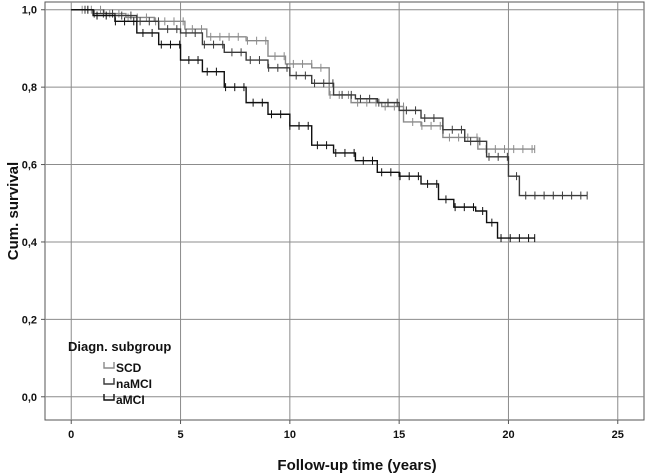 The width and height of the screenshot is (646, 476). What do you see at coordinates (119, 346) in the screenshot?
I see `legend-title: Diagn. subgroup` at bounding box center [119, 346].